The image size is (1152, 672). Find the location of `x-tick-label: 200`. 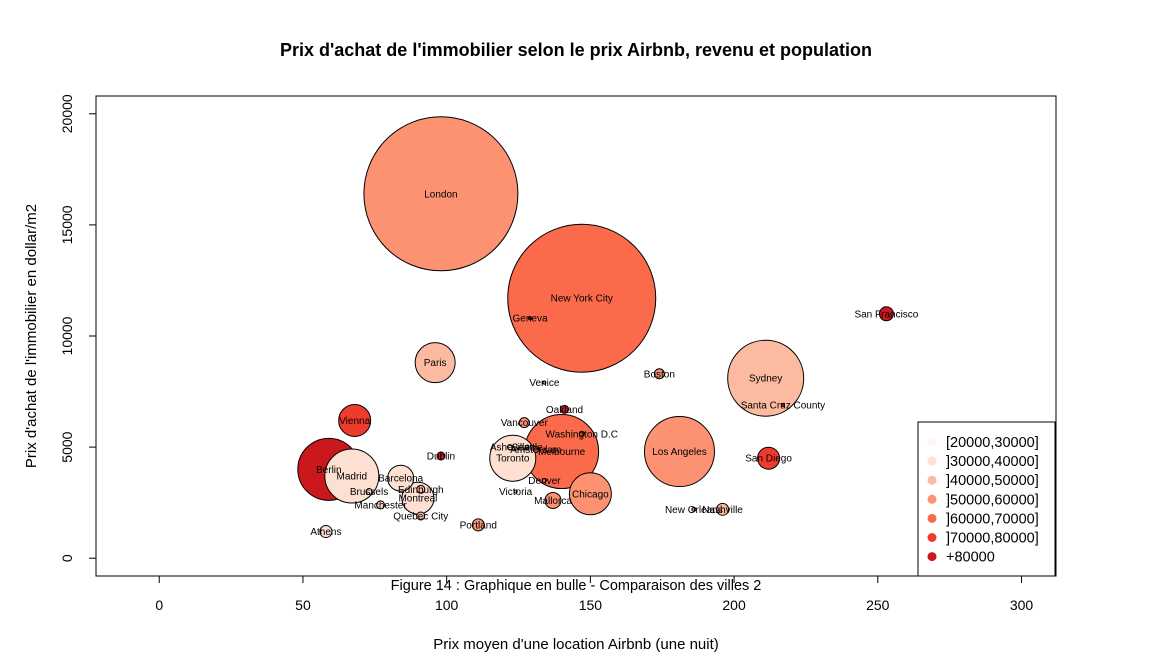

x-tick-label: 200 is located at coordinates (734, 605).